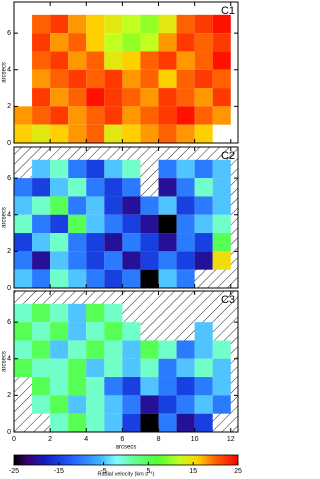  I want to click on x-tick-label: 10, so click(195, 439).